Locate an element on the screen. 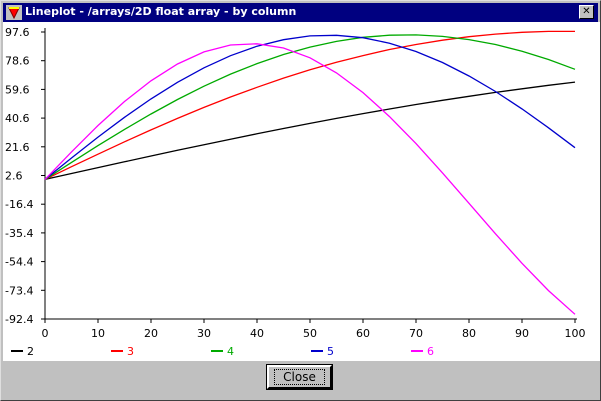  x-tick-label: 10 is located at coordinates (98, 333).